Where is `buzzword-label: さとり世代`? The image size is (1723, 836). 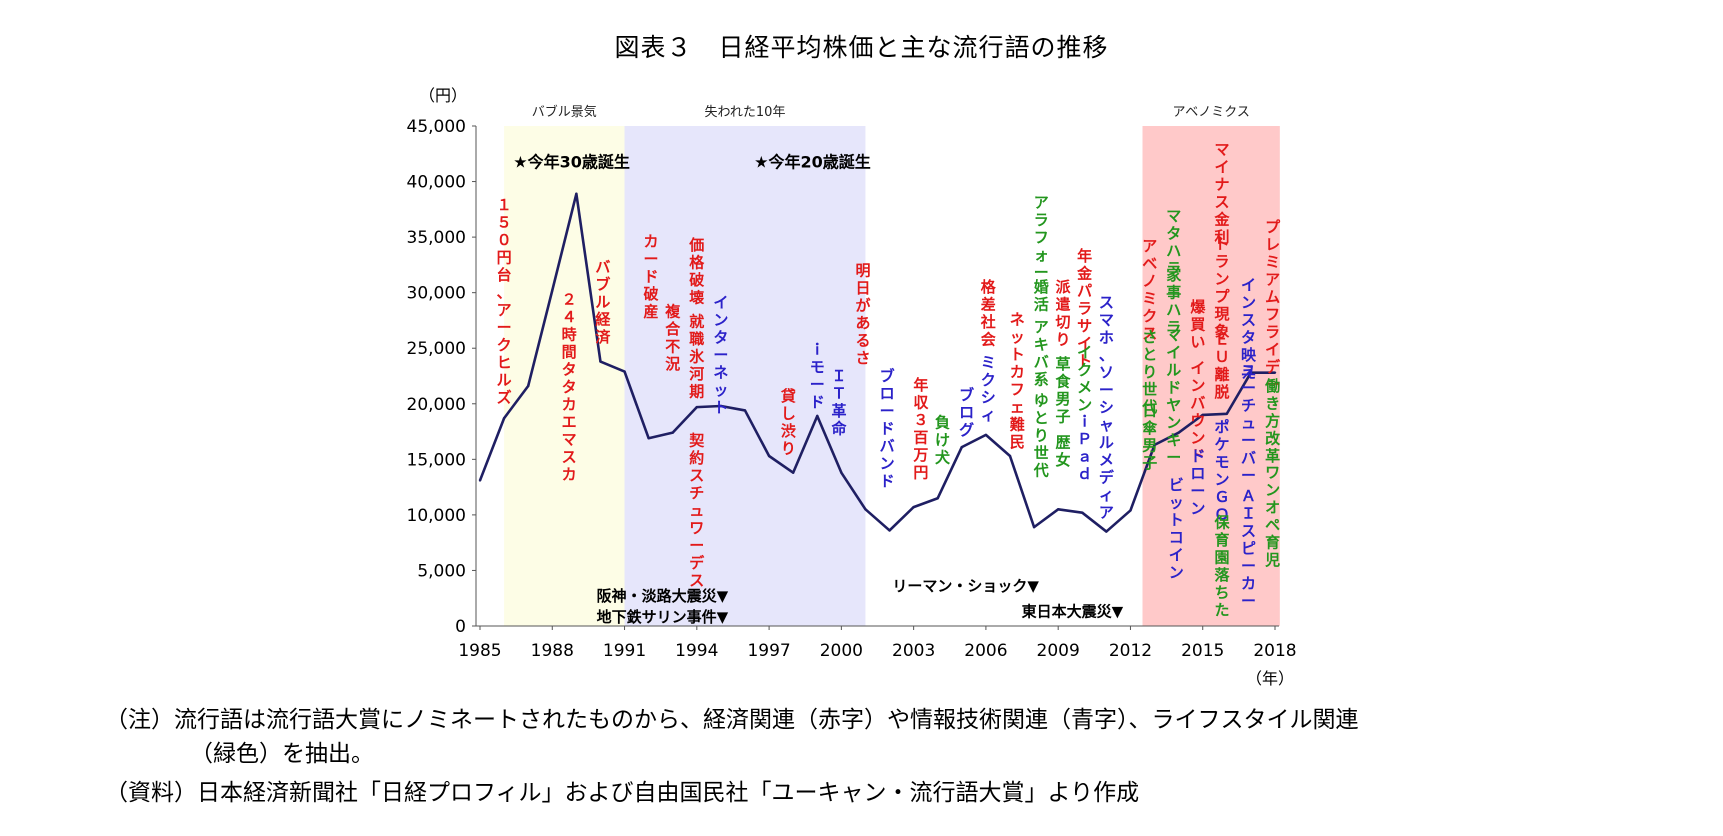 buzzword-label: さとり世代 is located at coordinates (1149, 372).